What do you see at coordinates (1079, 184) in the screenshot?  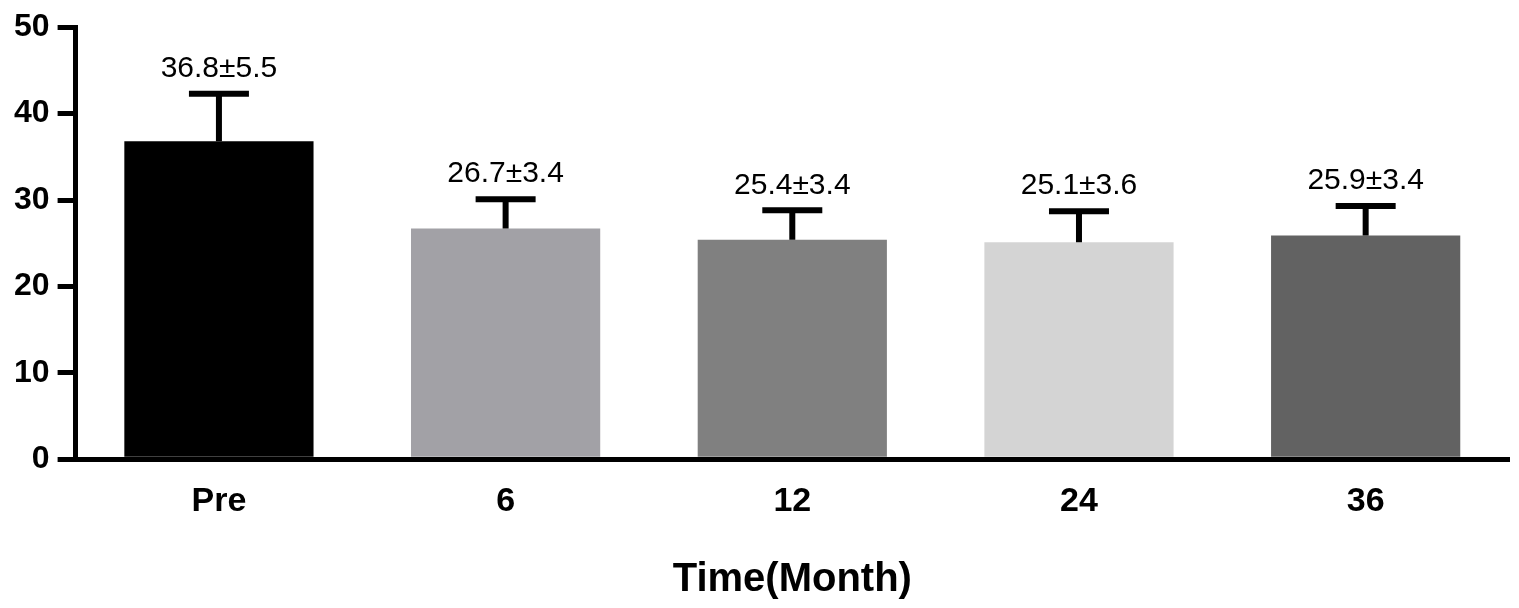 I see `data-label: 25.1±3.6` at bounding box center [1079, 184].